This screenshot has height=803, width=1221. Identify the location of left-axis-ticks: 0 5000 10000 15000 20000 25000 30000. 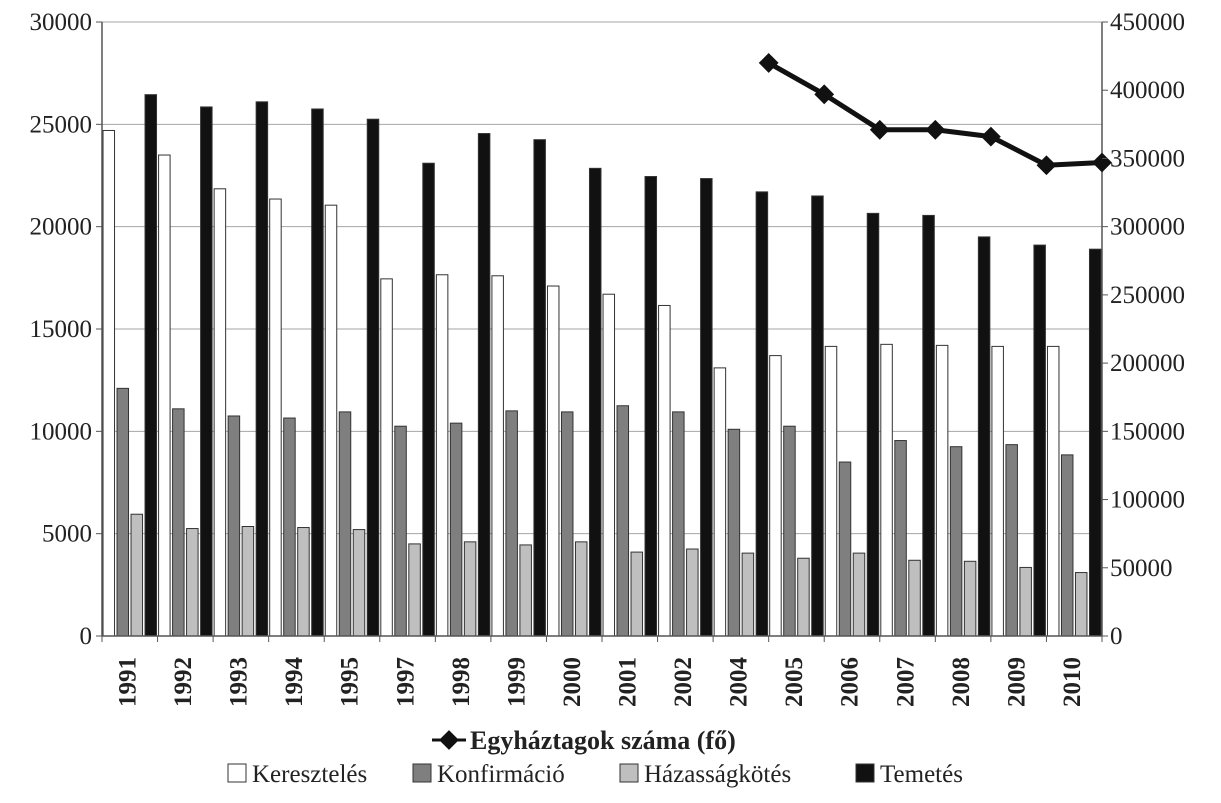
(66, 329).